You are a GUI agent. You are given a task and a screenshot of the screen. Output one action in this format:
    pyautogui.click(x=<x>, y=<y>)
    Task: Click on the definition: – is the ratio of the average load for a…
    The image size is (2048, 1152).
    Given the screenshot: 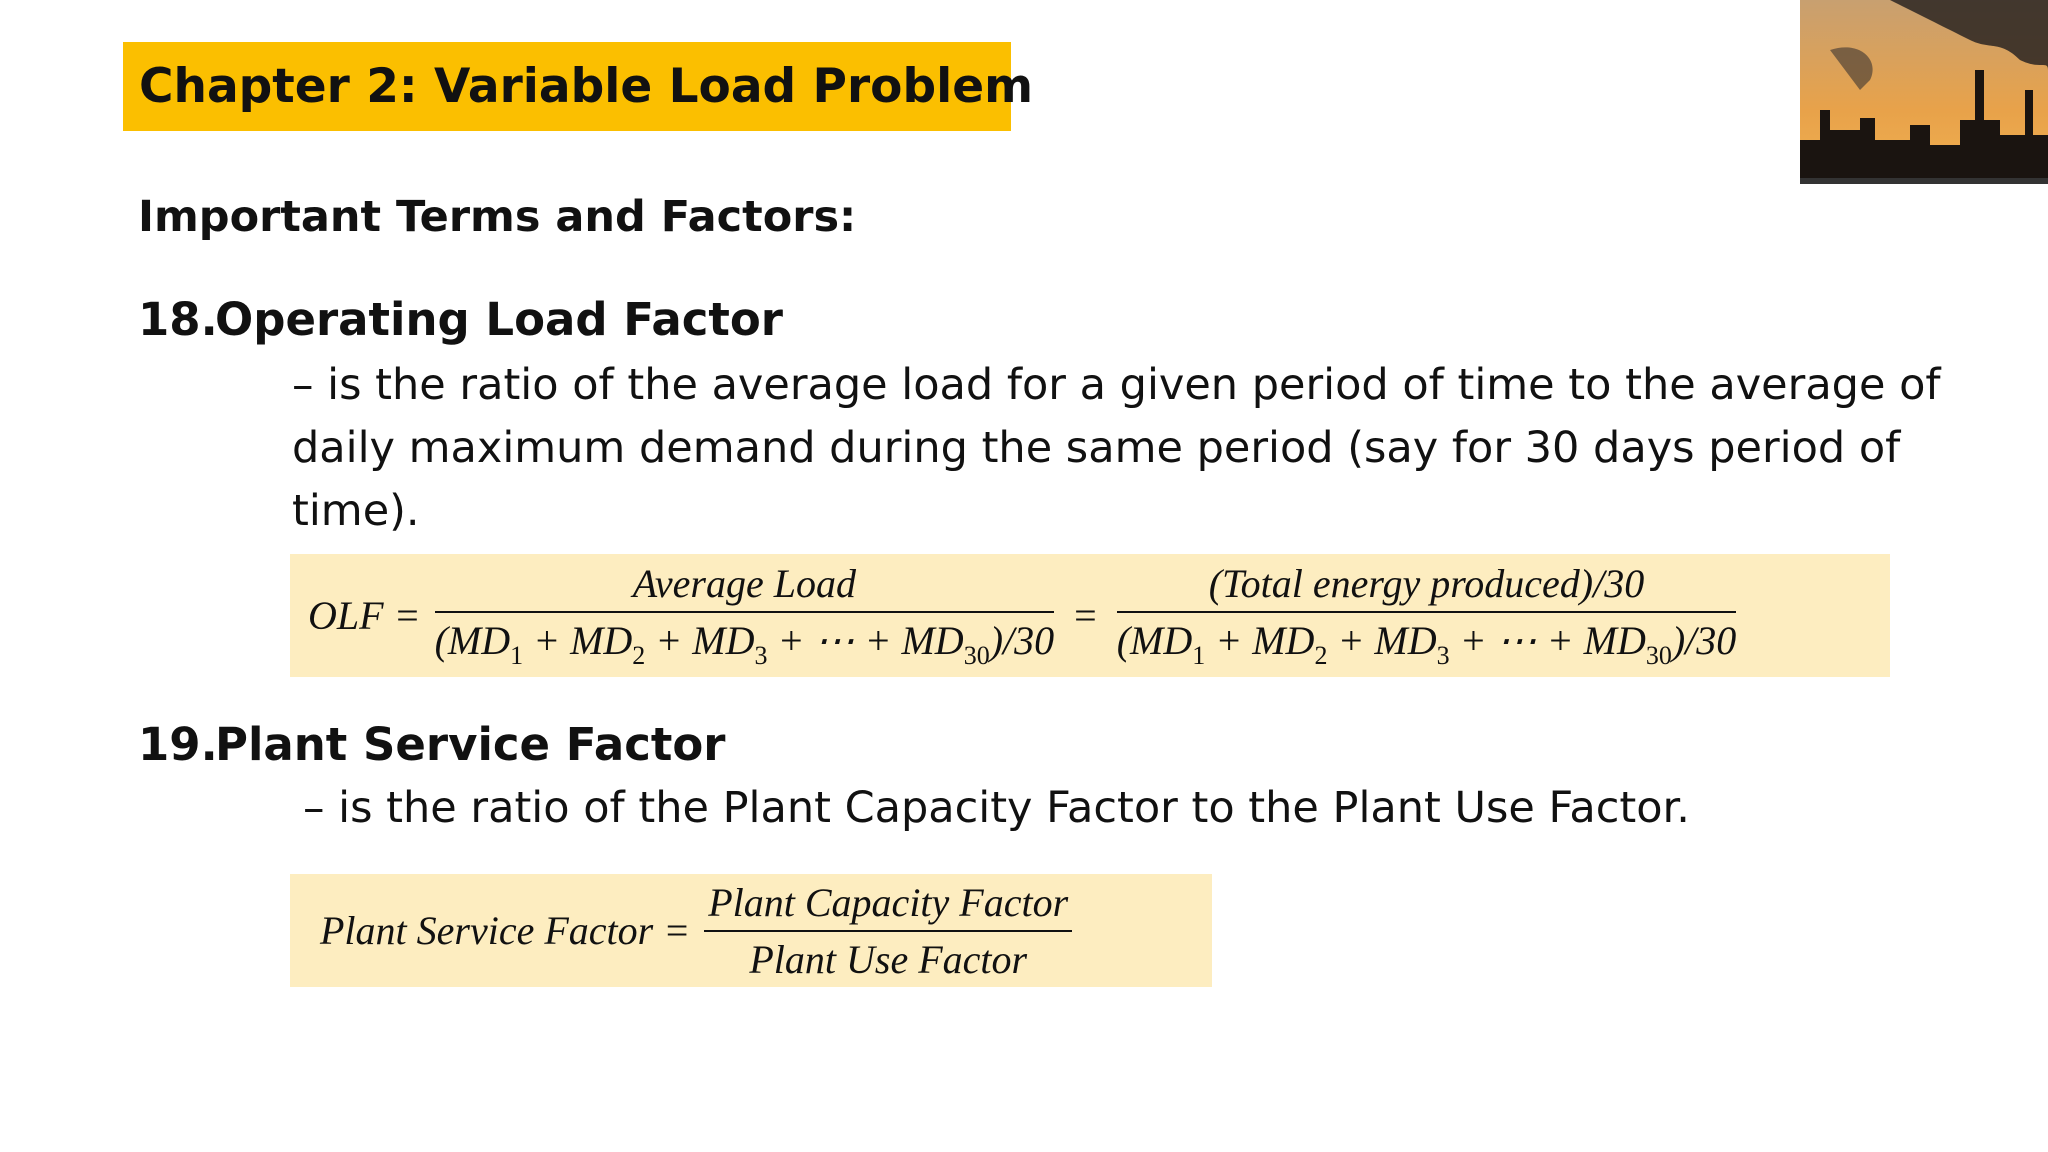 What is the action you would take?
    pyautogui.click(x=1116, y=448)
    